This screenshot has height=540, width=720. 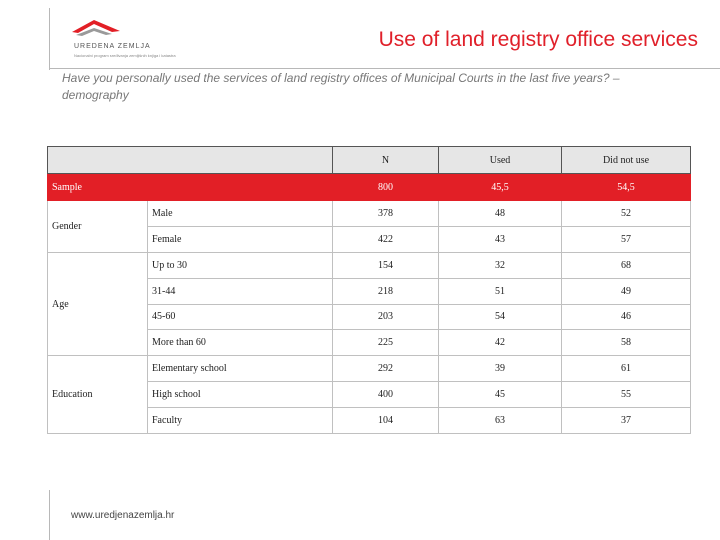 What do you see at coordinates (385, 160) in the screenshot?
I see `column-header-n: N` at bounding box center [385, 160].